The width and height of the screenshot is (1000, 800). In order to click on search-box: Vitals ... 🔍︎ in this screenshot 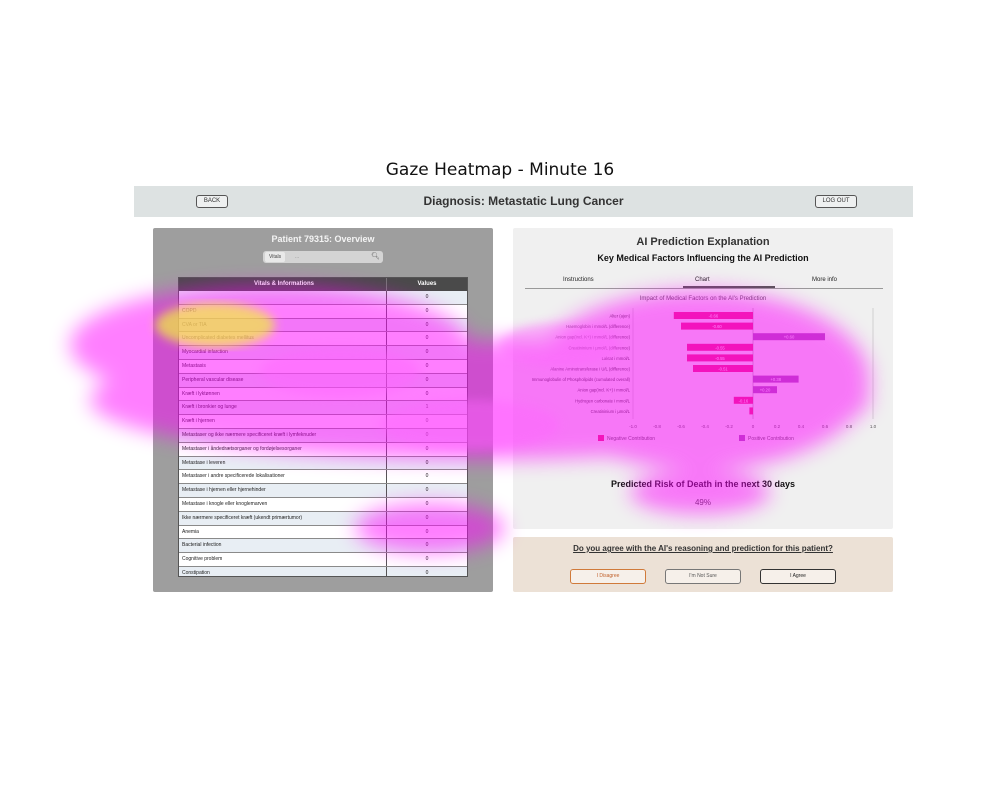, I will do `click(323, 257)`.